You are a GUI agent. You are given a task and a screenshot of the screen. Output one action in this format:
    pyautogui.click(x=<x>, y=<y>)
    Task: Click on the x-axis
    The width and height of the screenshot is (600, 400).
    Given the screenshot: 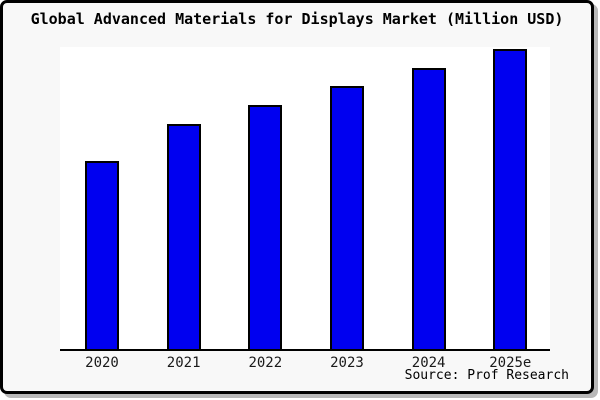 What is the action you would take?
    pyautogui.click(x=305, y=350)
    